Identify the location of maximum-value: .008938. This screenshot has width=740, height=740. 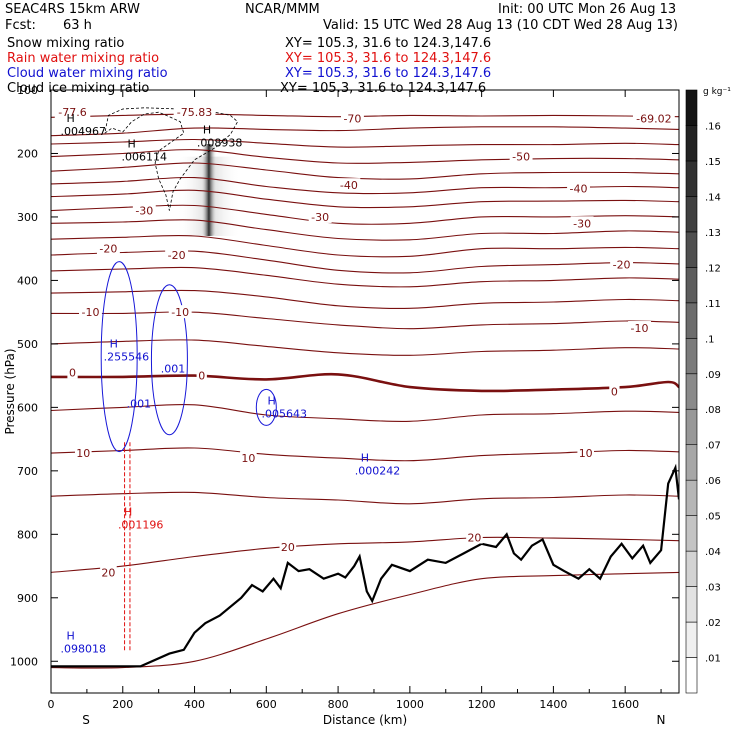
(220, 143).